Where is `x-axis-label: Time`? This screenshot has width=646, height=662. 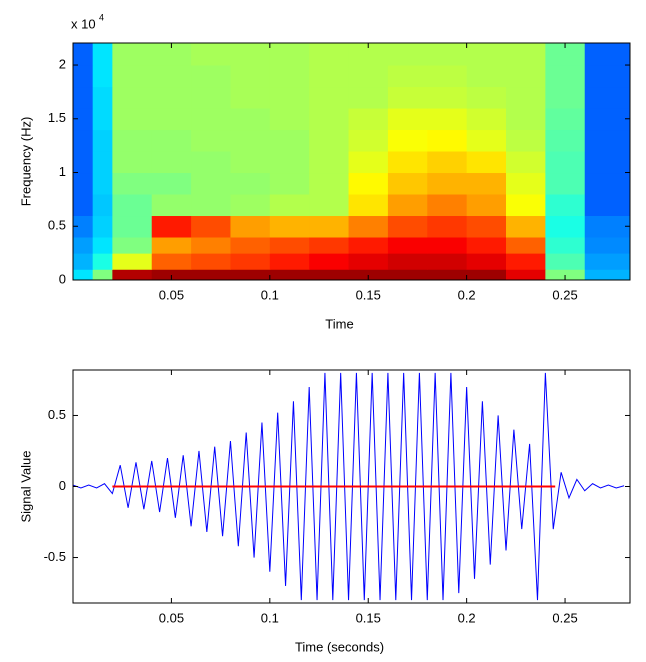
x-axis-label: Time is located at coordinates (339, 323).